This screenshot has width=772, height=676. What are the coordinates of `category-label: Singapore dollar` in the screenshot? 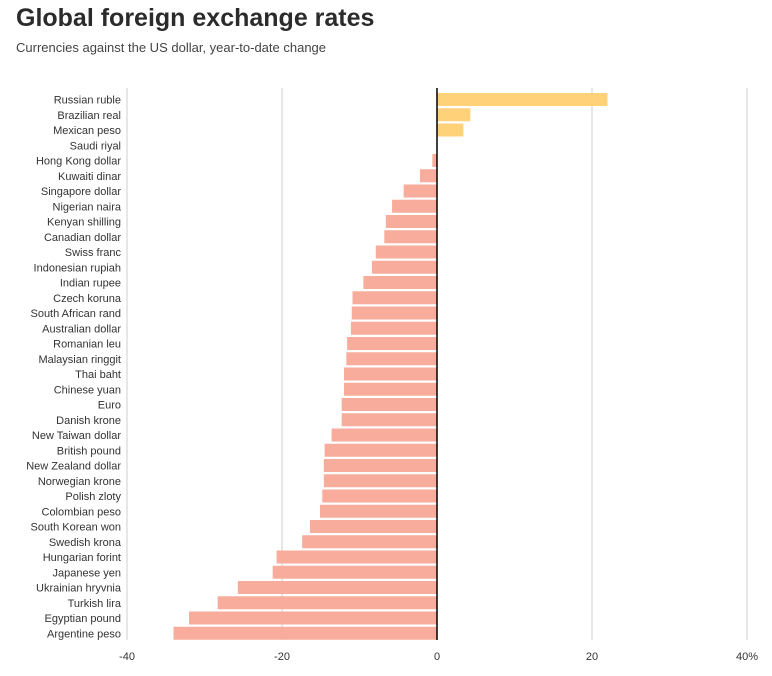 It's located at (81, 192).